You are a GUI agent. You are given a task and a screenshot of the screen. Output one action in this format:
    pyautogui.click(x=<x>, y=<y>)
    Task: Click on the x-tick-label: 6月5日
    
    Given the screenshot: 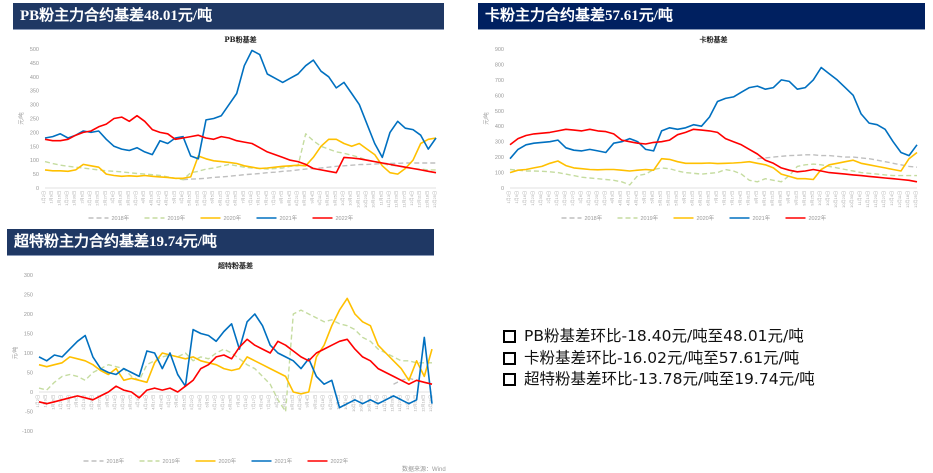 What is the action you would take?
    pyautogui.click(x=212, y=197)
    